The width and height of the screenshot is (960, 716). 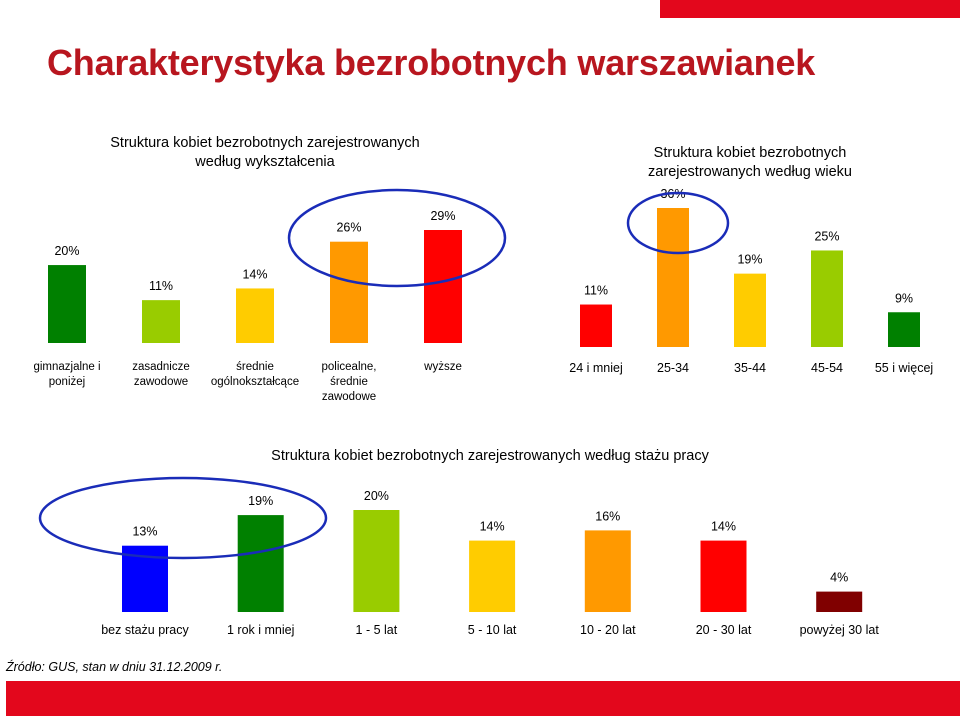 I want to click on category-label: 10 - 20 lat, so click(x=608, y=630).